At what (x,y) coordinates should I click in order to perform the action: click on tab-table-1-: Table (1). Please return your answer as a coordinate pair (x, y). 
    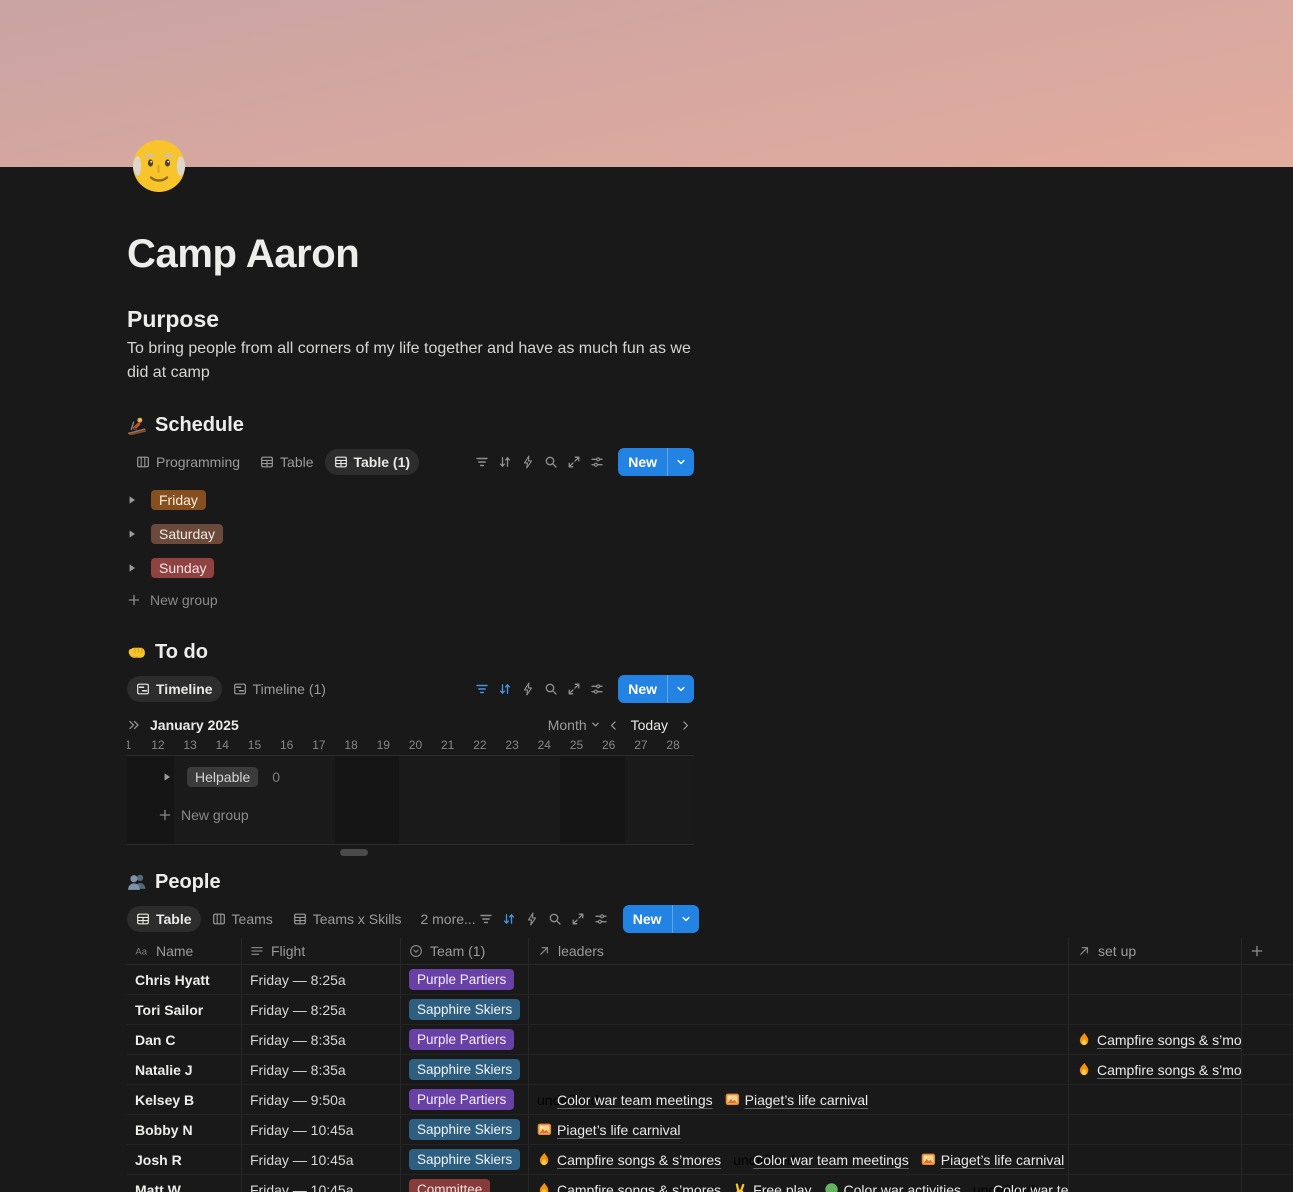
    Looking at the image, I should click on (372, 462).